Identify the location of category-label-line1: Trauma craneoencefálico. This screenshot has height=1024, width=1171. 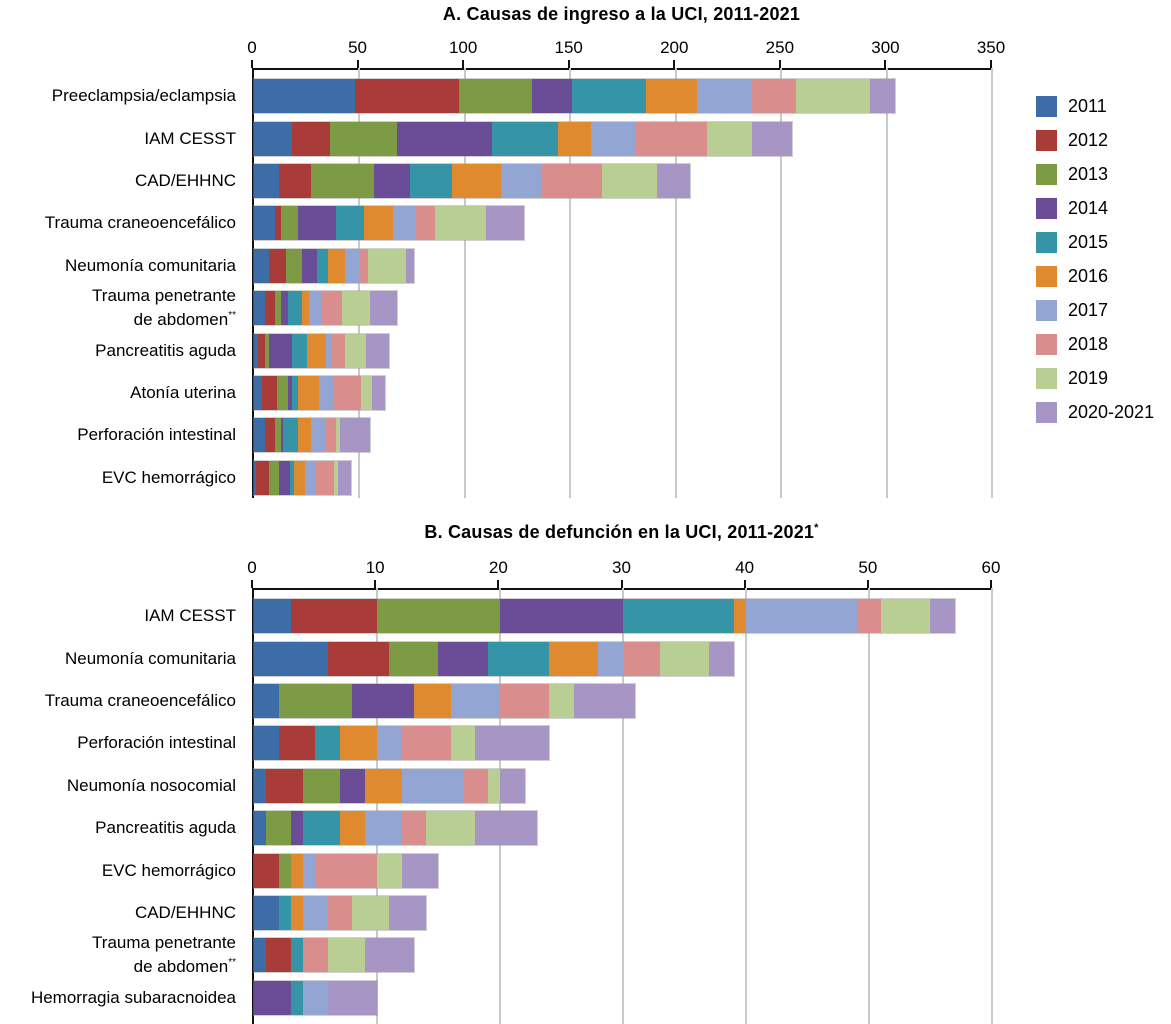
(140, 700).